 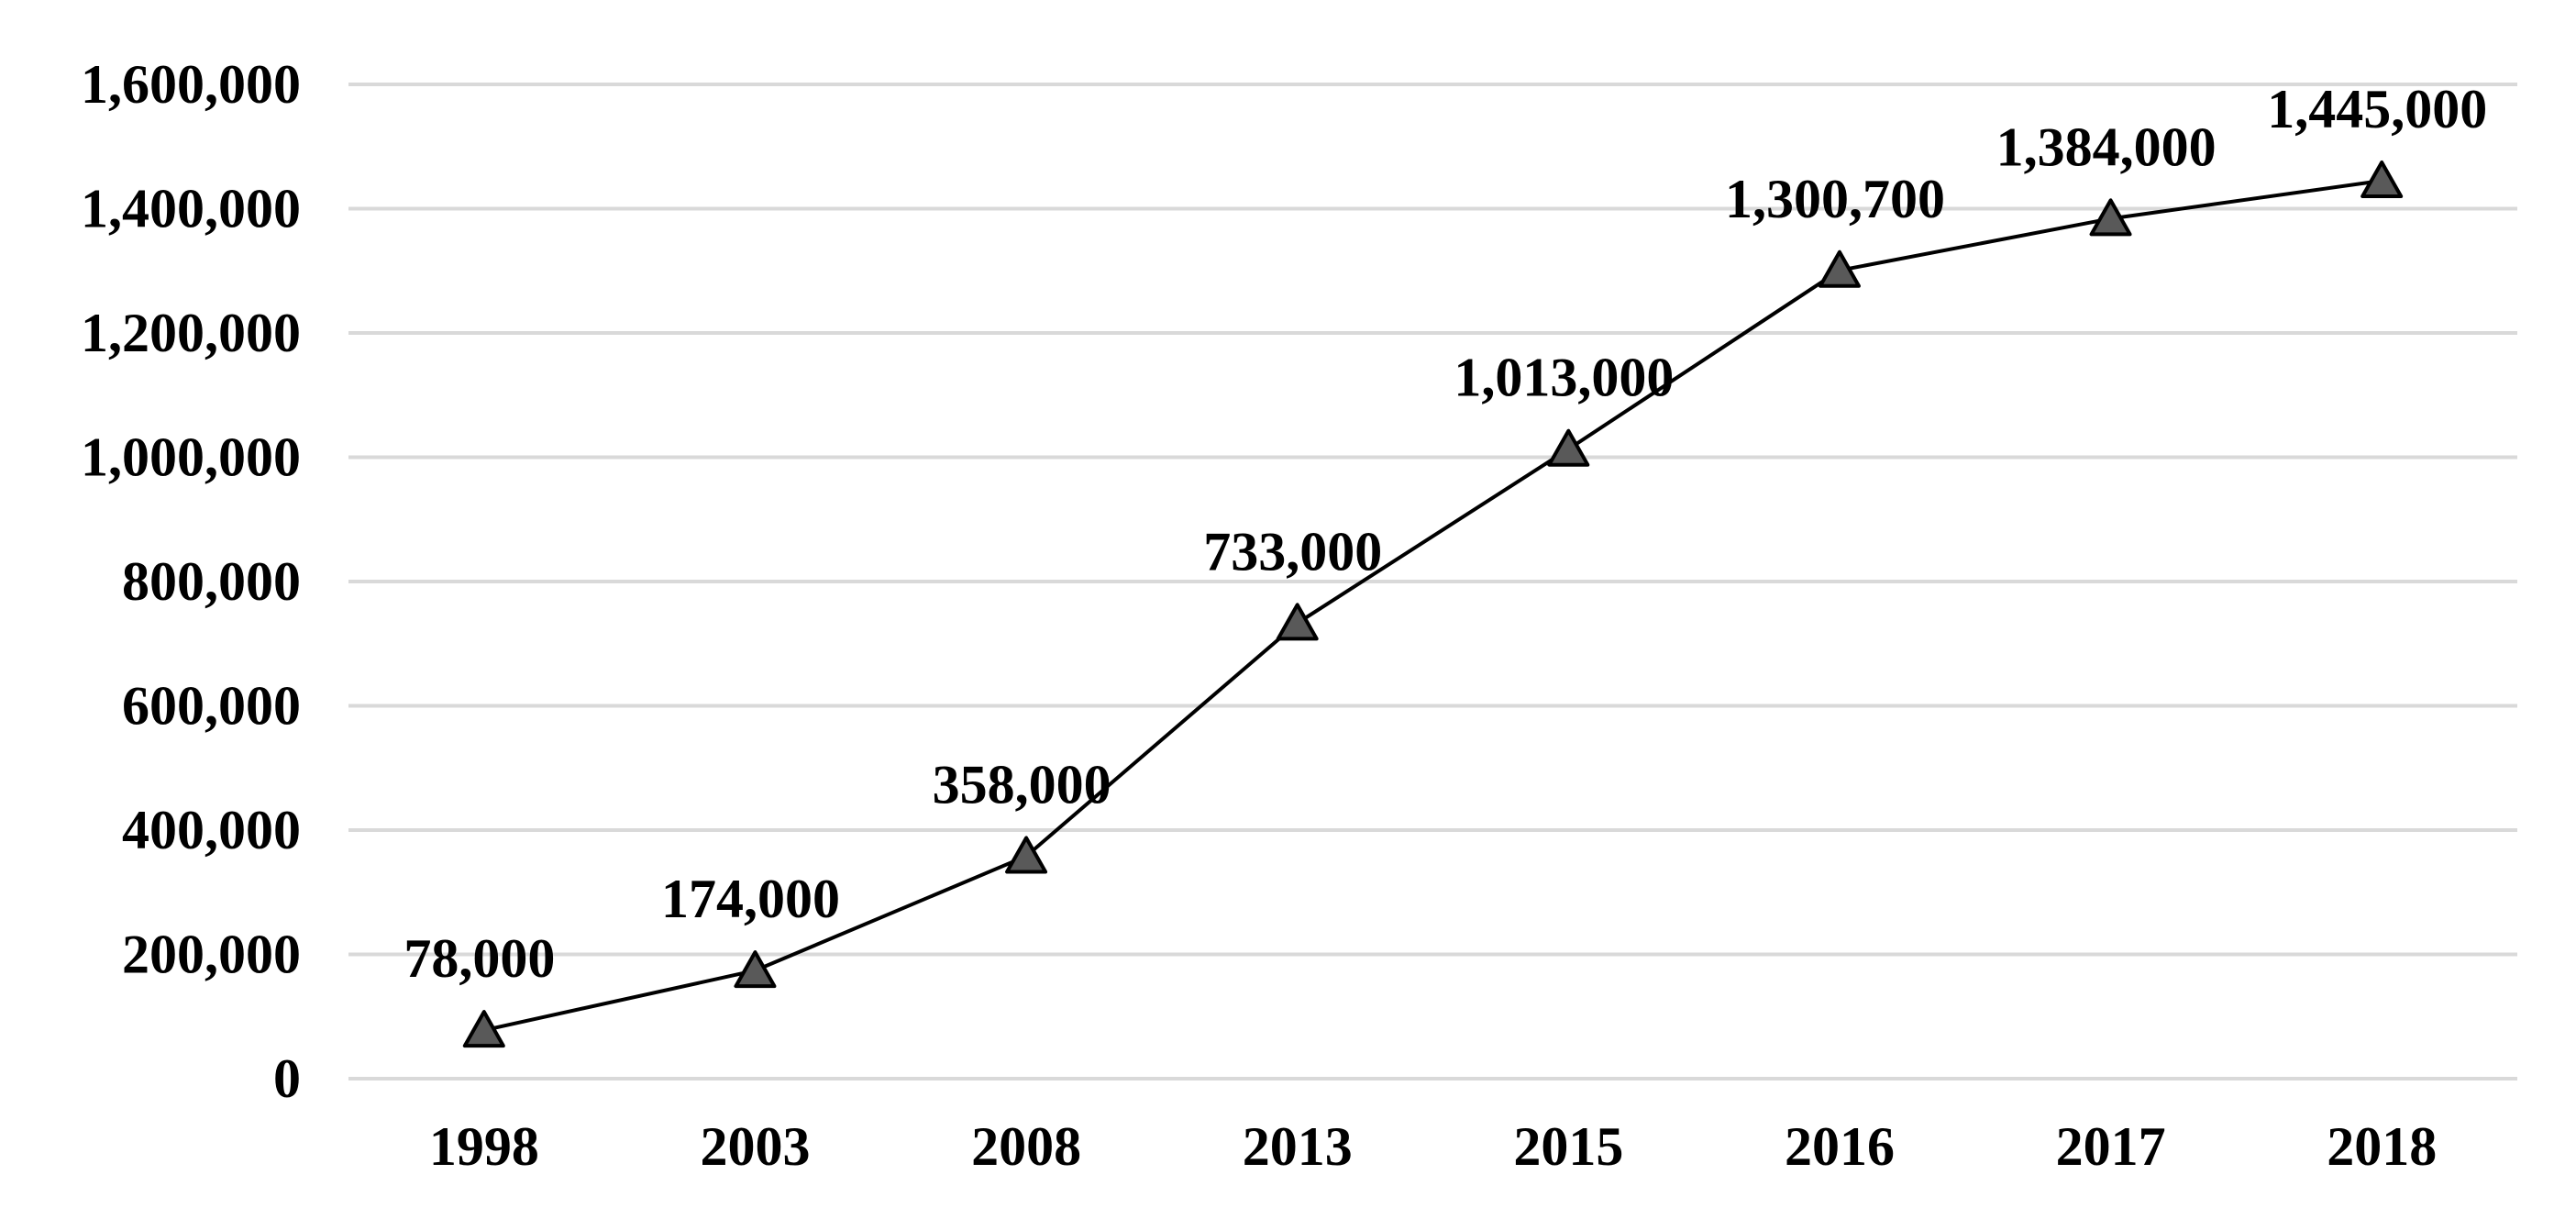 What do you see at coordinates (1433, 1146) in the screenshot?
I see `x-axis-tick-labels: 1998 2003 2008 2013 2015 2016 2017 2018` at bounding box center [1433, 1146].